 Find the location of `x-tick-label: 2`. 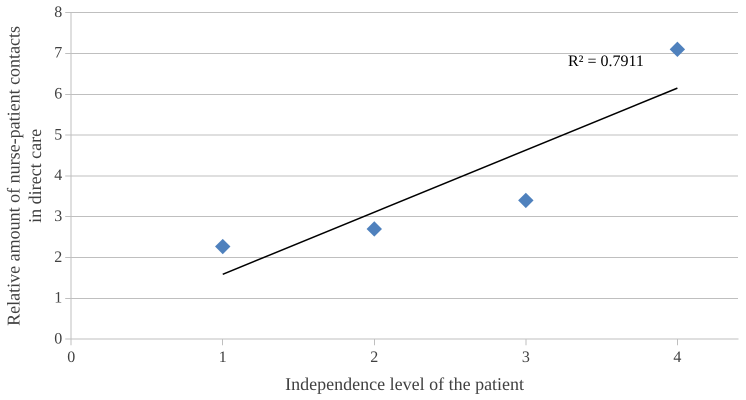

x-tick-label: 2 is located at coordinates (374, 357).